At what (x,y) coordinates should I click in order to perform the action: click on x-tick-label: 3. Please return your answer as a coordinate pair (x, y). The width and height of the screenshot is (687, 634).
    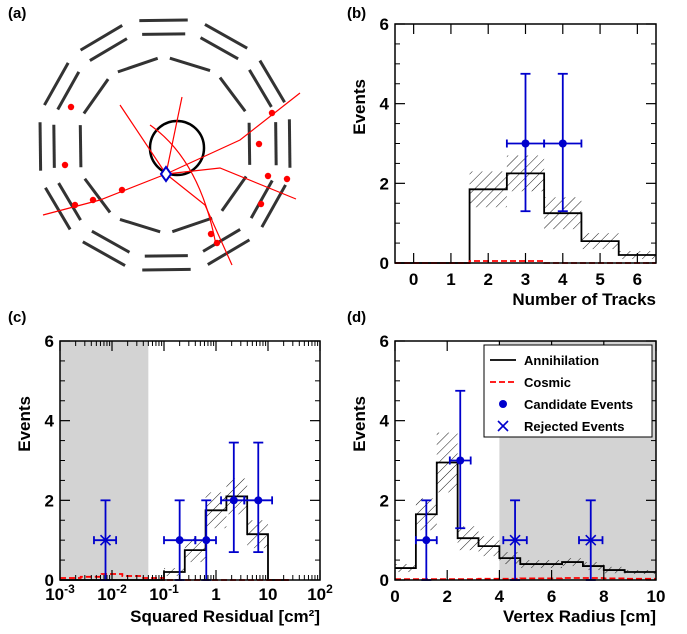
    Looking at the image, I should click on (525, 279).